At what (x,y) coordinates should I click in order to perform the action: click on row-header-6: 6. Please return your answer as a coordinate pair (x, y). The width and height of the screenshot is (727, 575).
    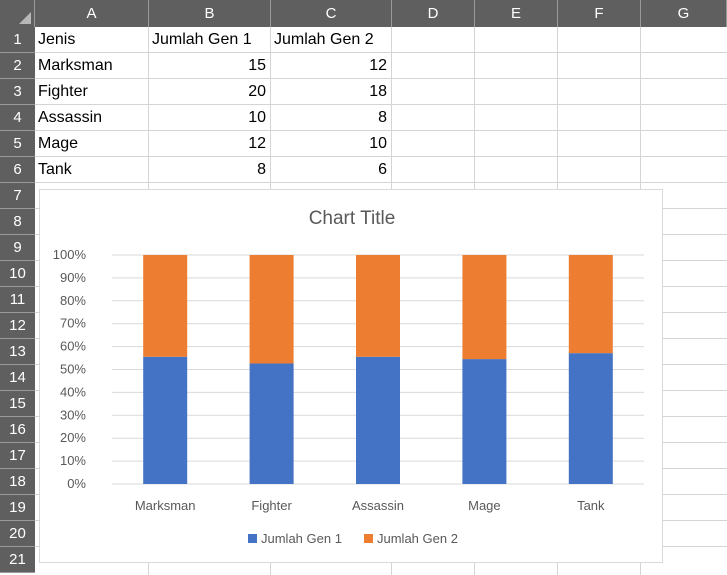
    Looking at the image, I should click on (17, 170).